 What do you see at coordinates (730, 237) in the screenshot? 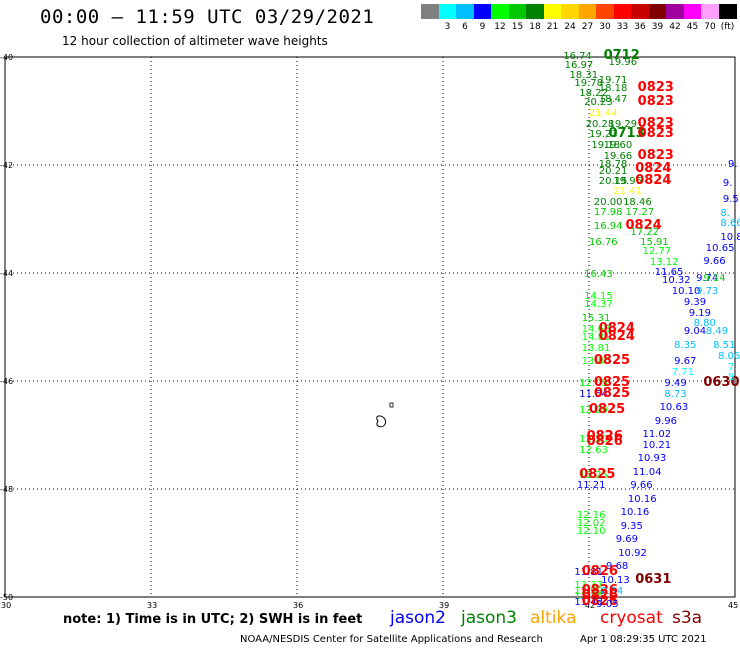
I see `wave-height-label: 10.86` at bounding box center [730, 237].